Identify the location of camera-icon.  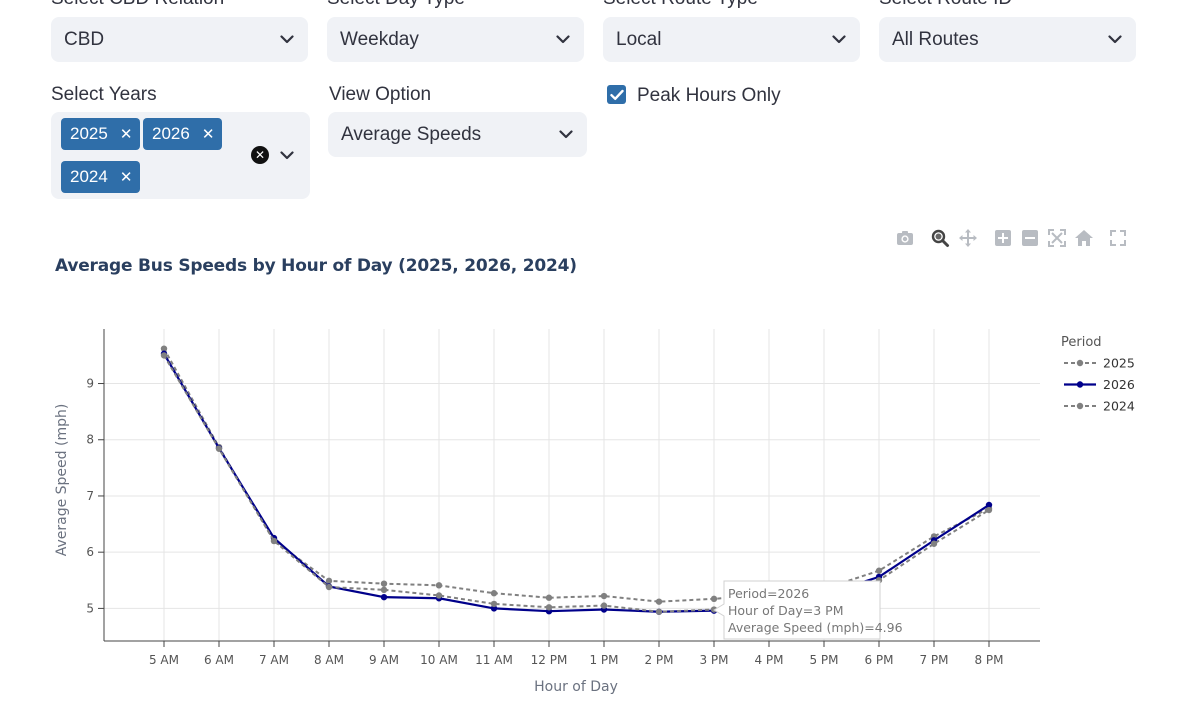
(905, 238).